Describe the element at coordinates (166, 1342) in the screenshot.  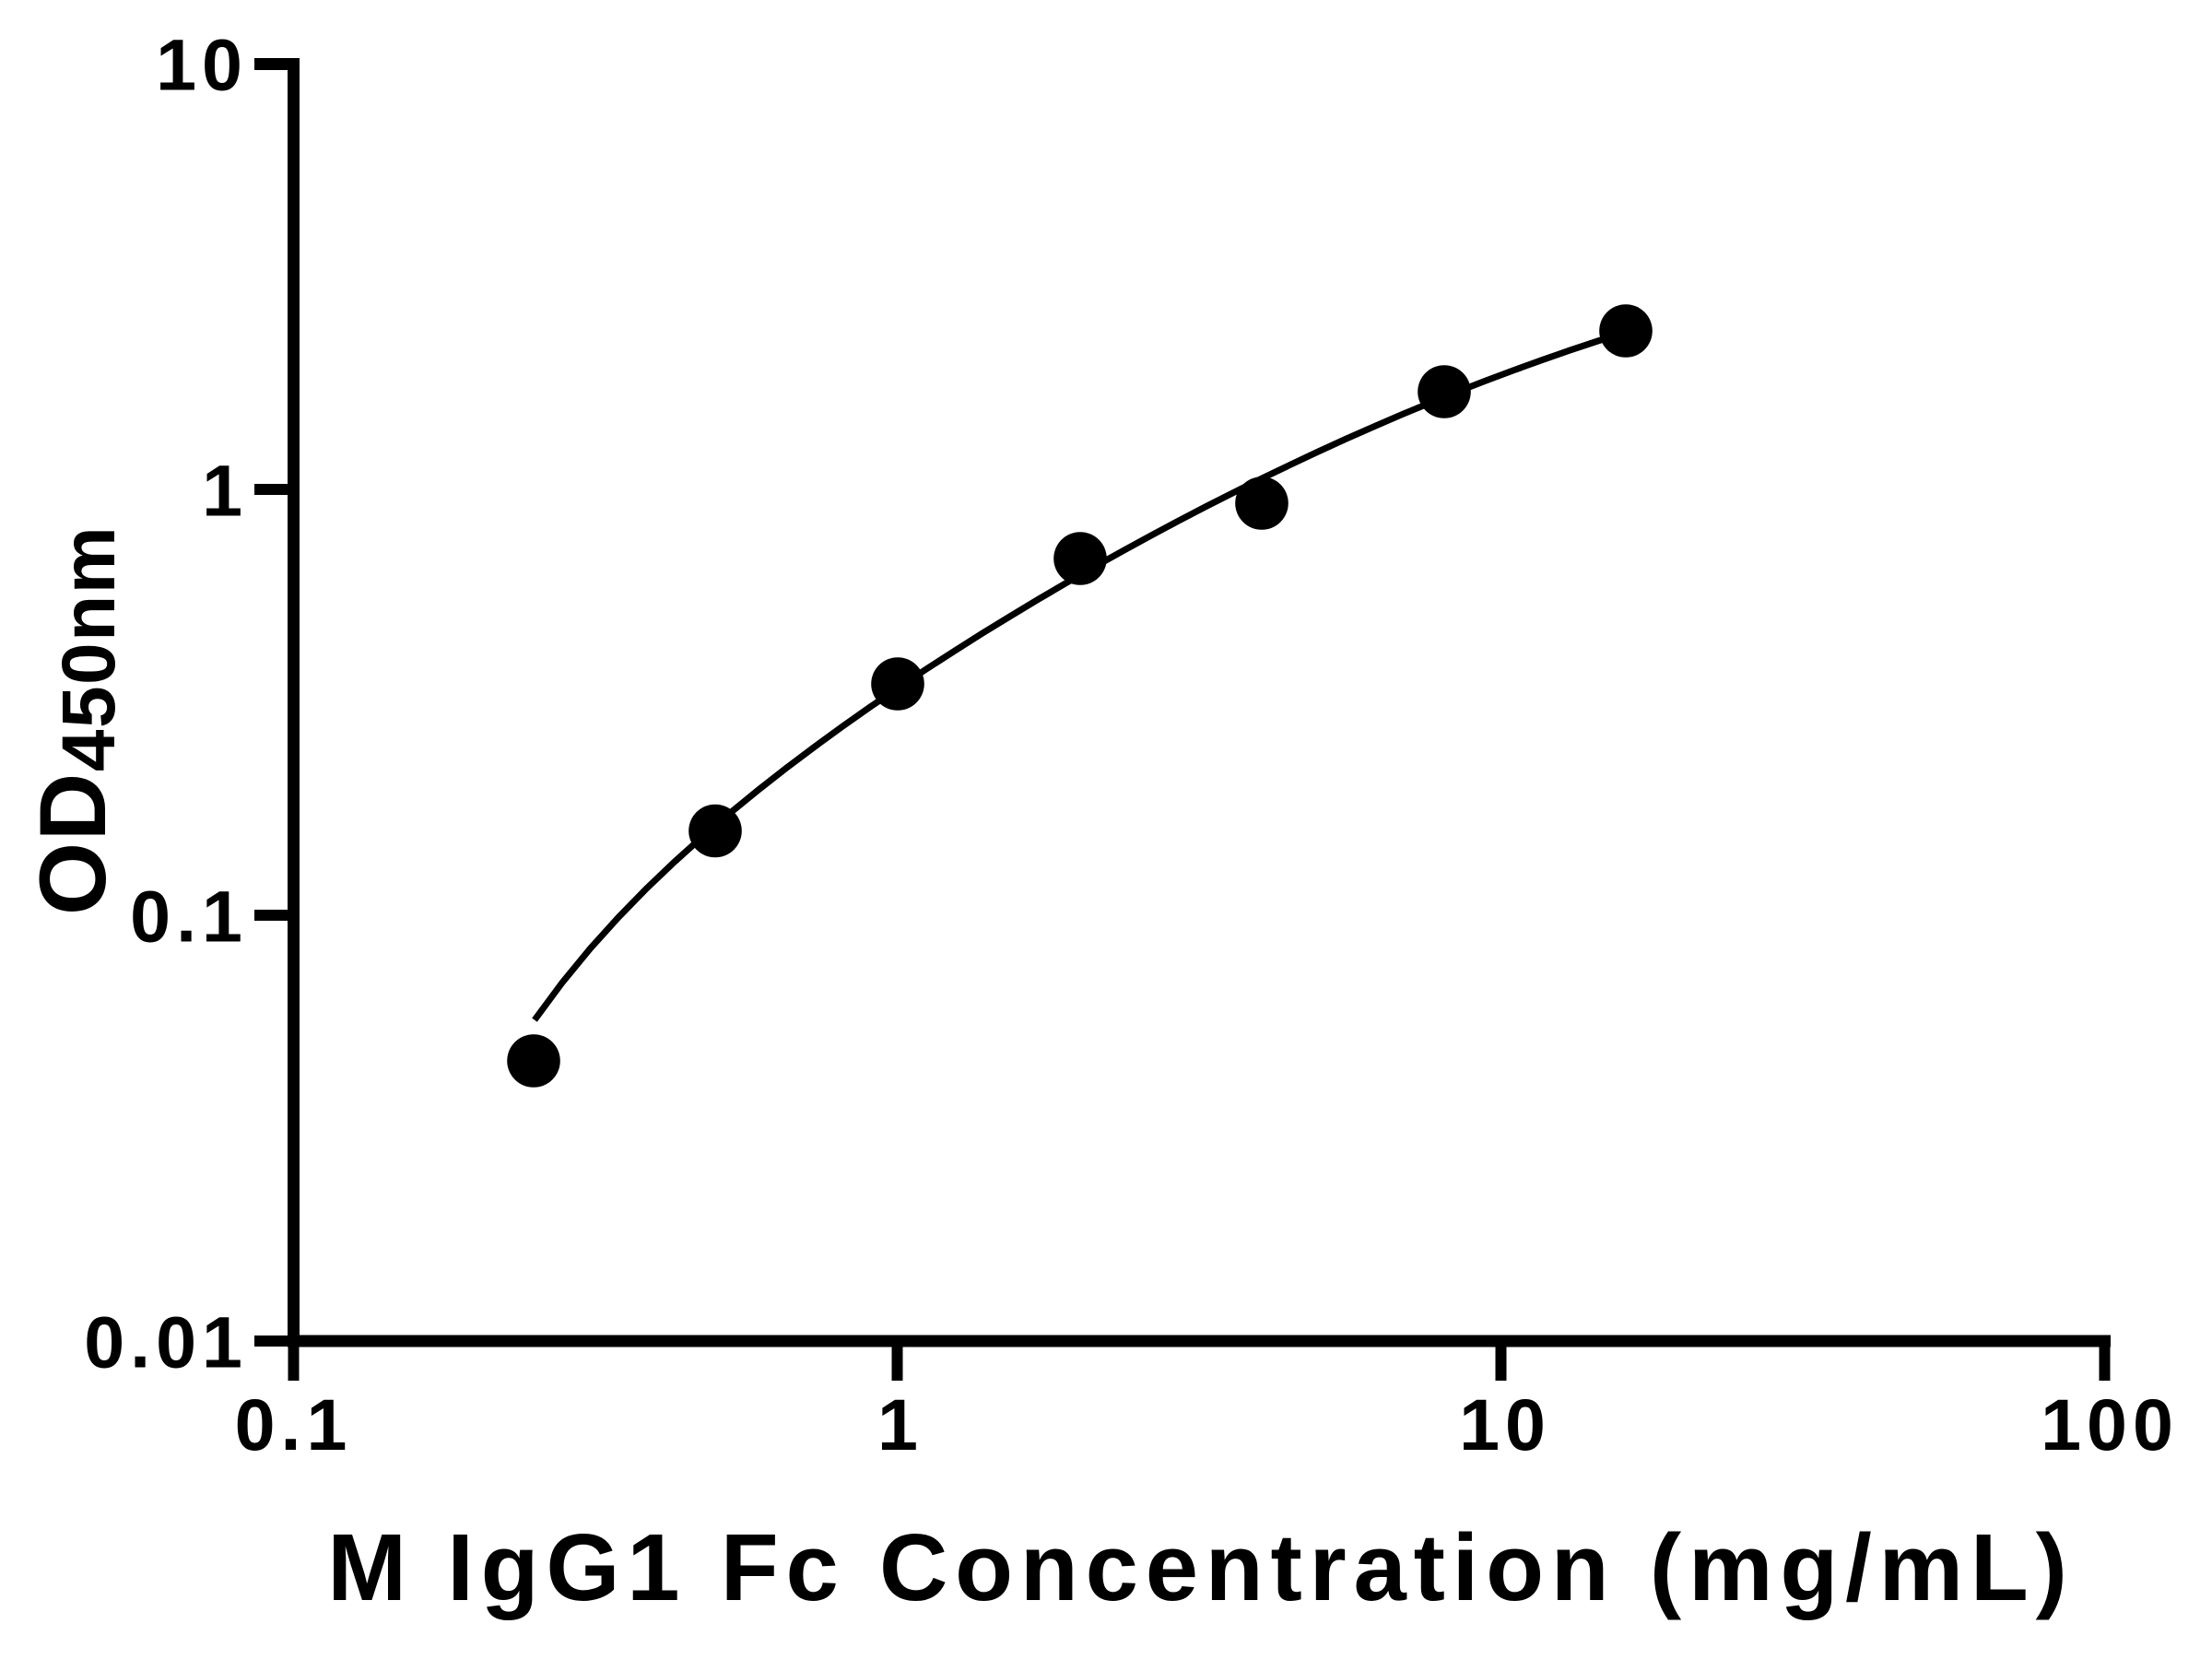
I see `svg-text: 0.01` at that location.